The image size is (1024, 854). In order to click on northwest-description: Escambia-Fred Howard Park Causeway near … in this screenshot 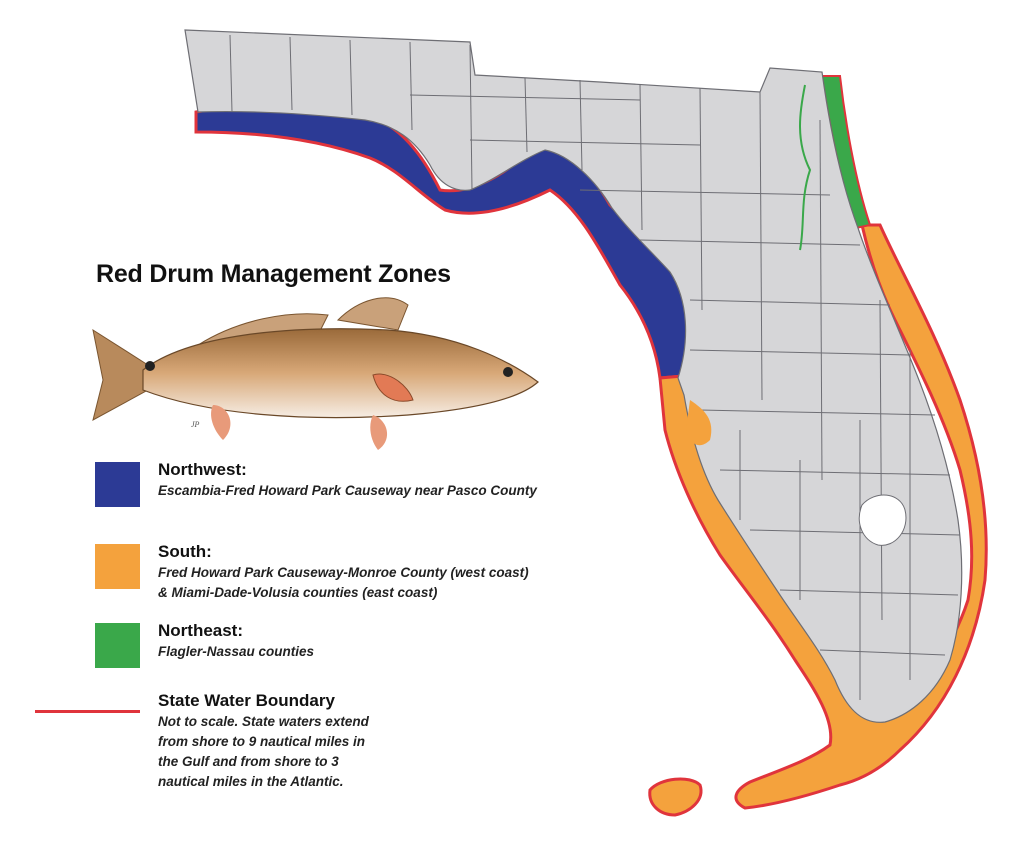, I will do `click(347, 490)`.